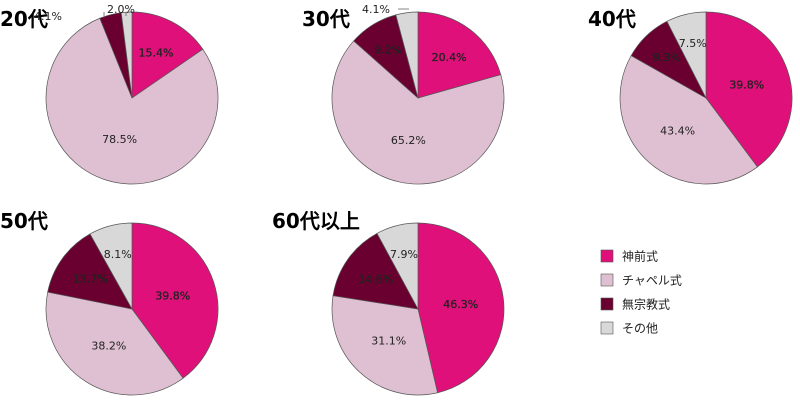 This screenshot has width=800, height=404. Describe the element at coordinates (375, 279) in the screenshot. I see `slice-label: 14.6%` at that location.